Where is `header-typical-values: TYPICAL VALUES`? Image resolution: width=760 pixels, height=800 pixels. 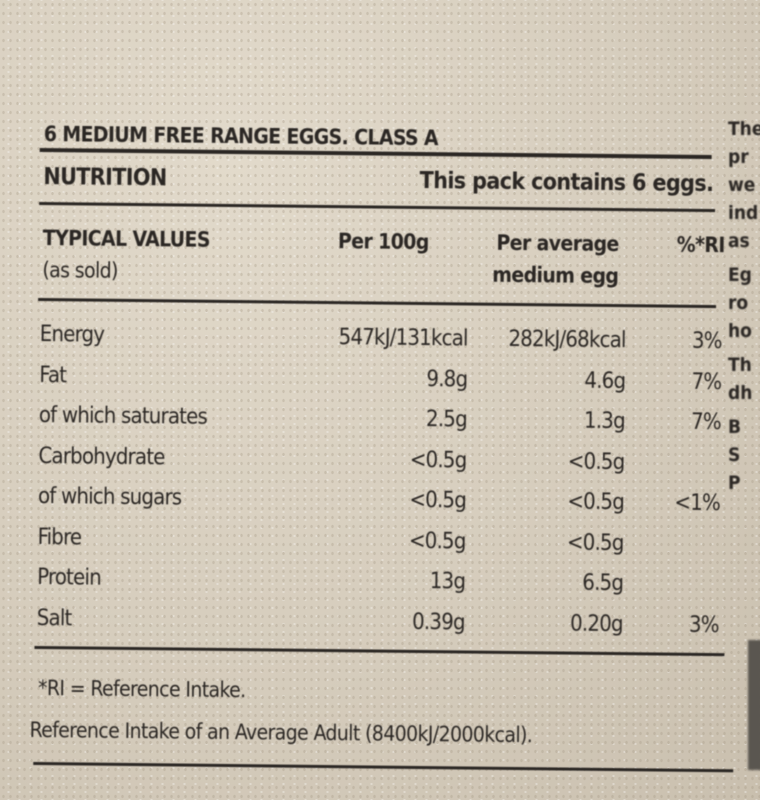
header-typical-values: TYPICAL VALUES is located at coordinates (126, 239).